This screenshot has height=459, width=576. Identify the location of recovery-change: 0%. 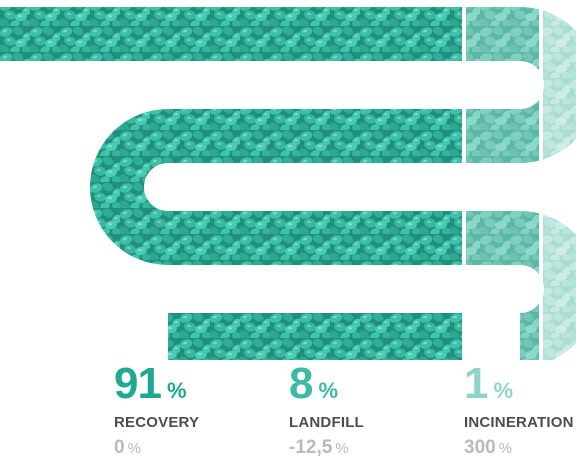
(156, 448).